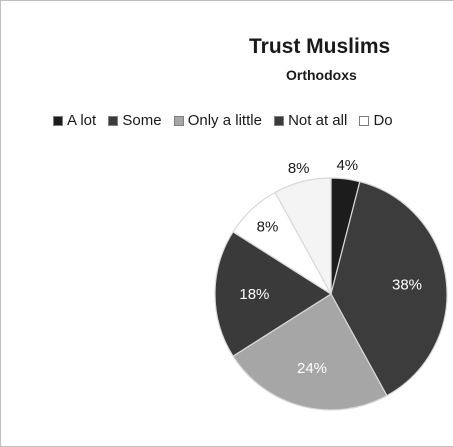  I want to click on legend-label: Some, so click(142, 120).